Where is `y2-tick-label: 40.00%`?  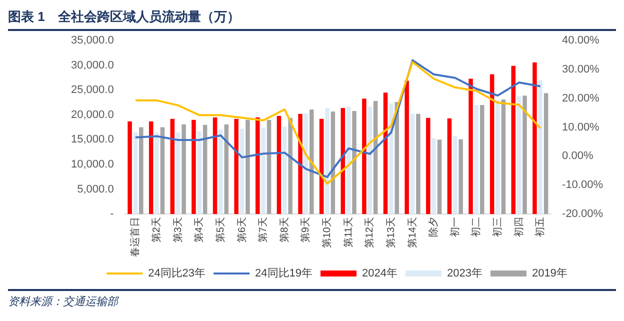 y2-tick-label: 40.00% is located at coordinates (581, 40).